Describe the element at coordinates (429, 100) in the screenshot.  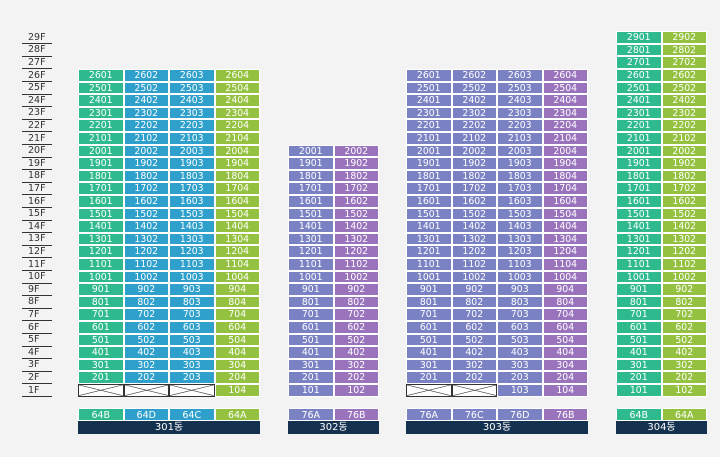
I see `unit-cell: 2401` at that location.